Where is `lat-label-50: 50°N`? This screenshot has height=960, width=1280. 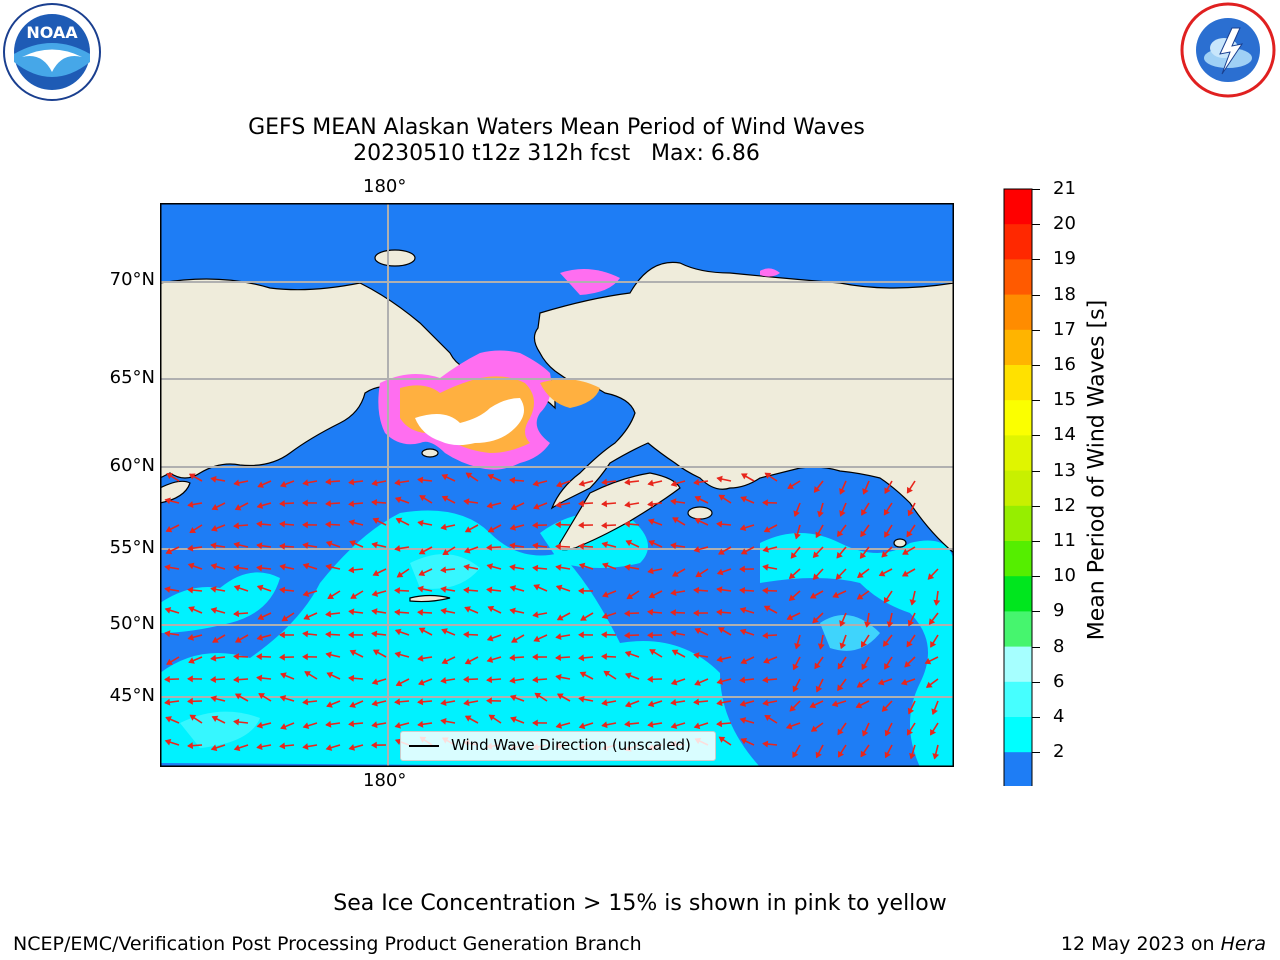 lat-label-50: 50°N is located at coordinates (132, 623).